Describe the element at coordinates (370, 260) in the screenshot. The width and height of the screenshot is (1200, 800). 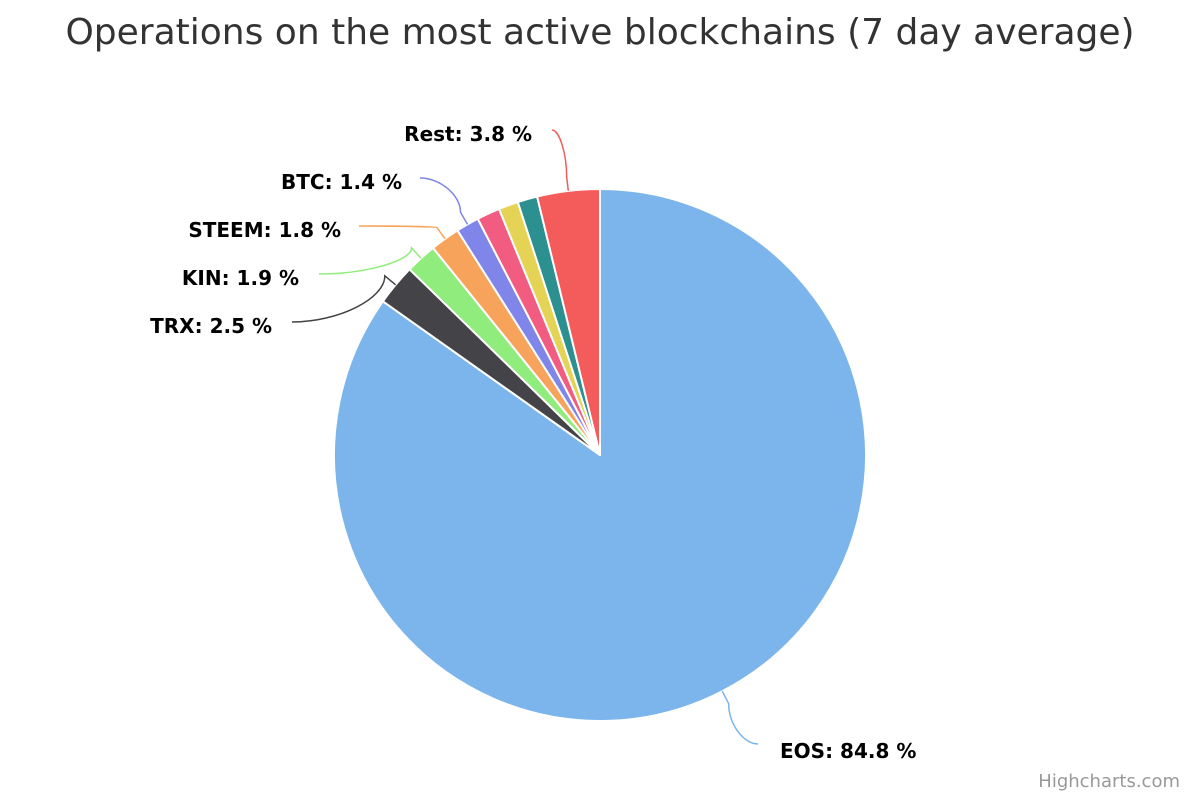
I see `connector-line-kin` at that location.